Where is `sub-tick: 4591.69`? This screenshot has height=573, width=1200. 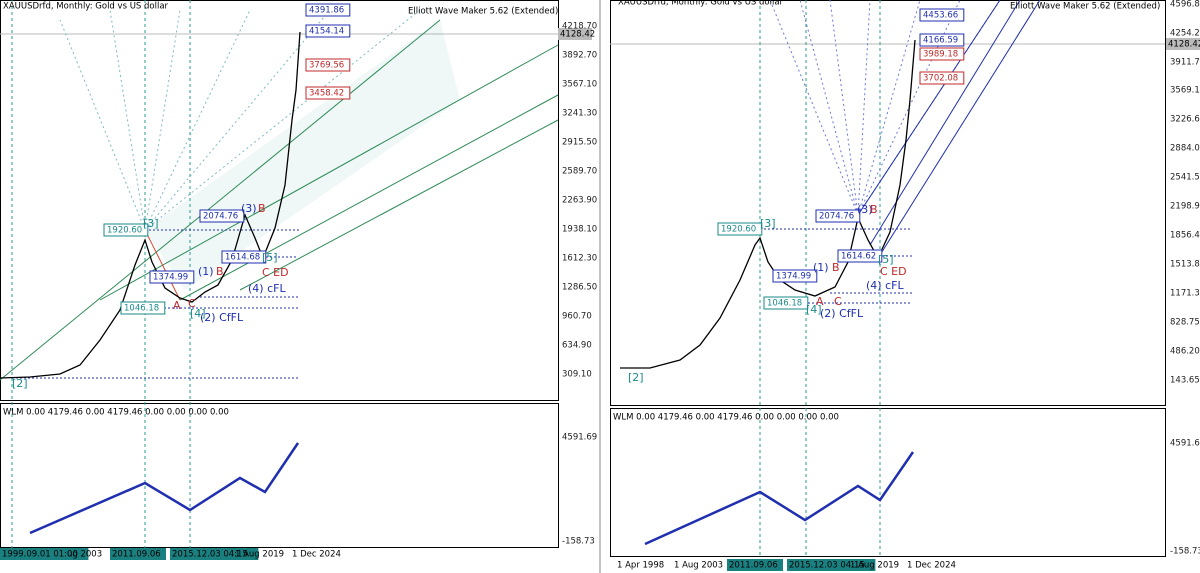
sub-tick: 4591.69 is located at coordinates (1185, 444).